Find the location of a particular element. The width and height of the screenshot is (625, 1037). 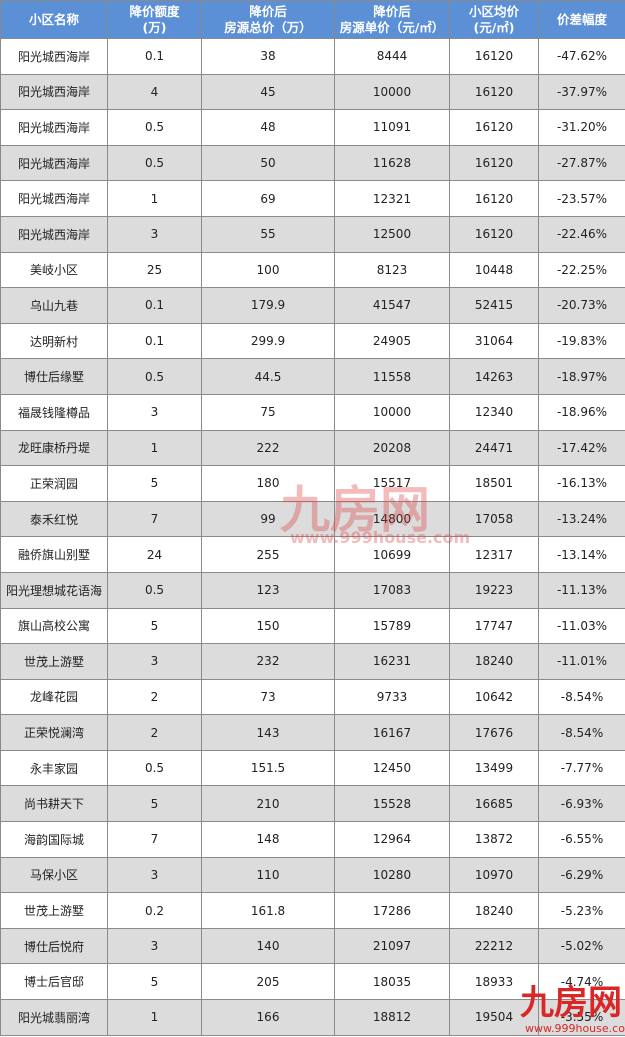

table-cell: 10970 is located at coordinates (494, 875).